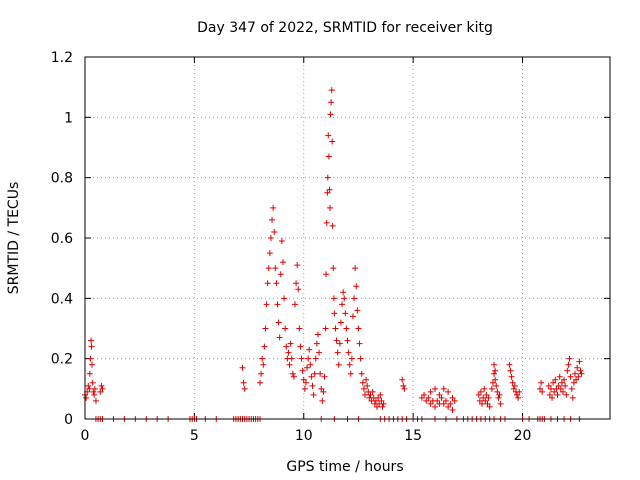 The width and height of the screenshot is (640, 480). I want to click on y-tick-label: 1, so click(68, 118).